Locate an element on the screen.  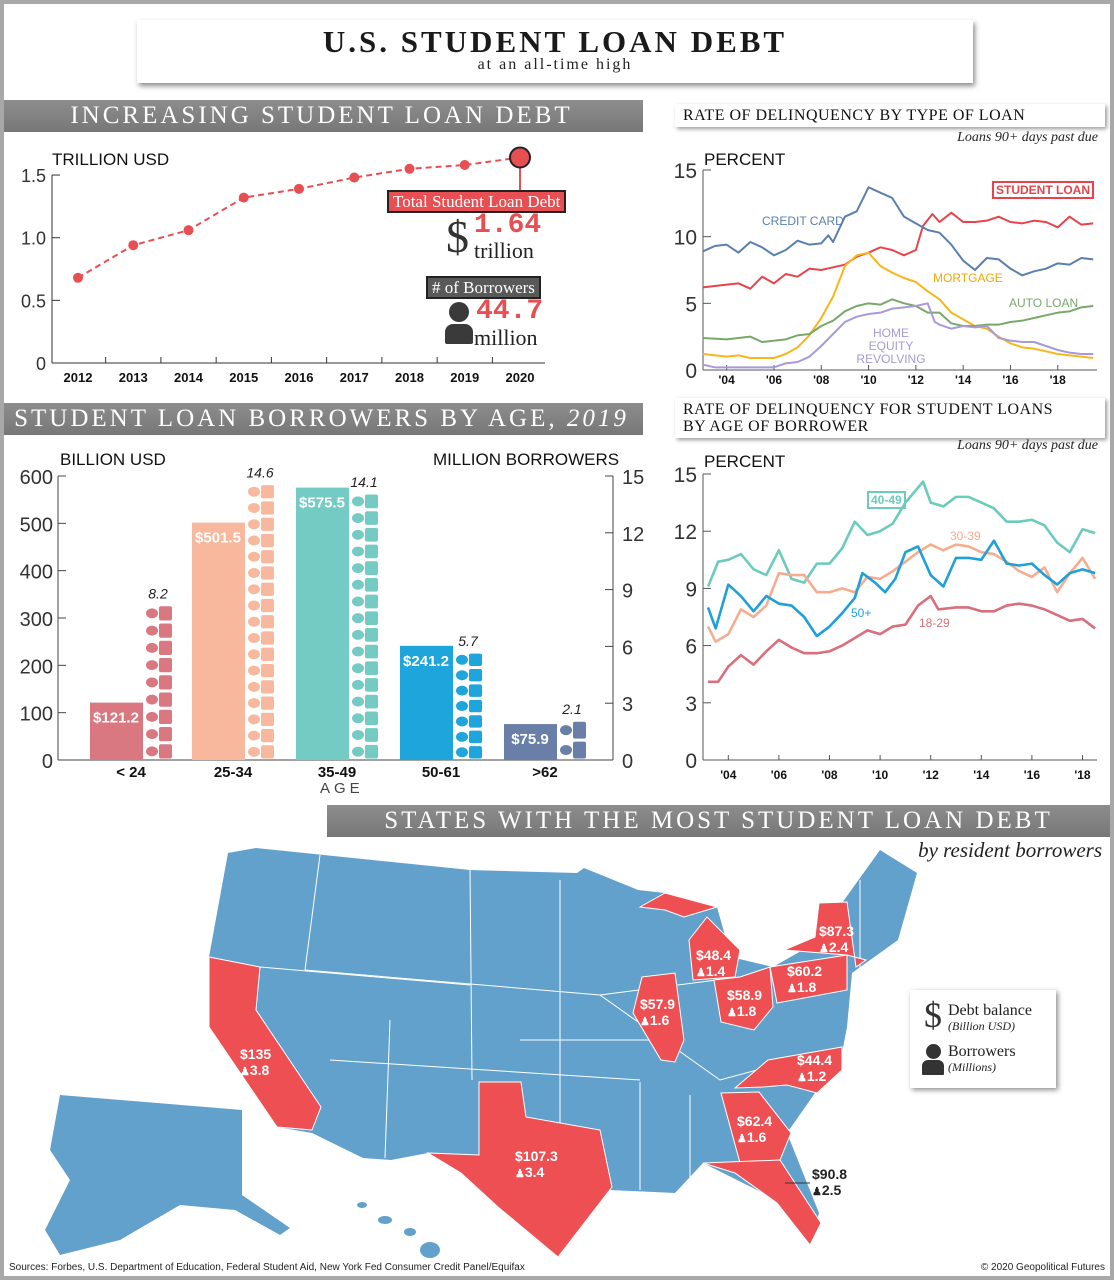
state-debt: $48.4 is located at coordinates (714, 955).